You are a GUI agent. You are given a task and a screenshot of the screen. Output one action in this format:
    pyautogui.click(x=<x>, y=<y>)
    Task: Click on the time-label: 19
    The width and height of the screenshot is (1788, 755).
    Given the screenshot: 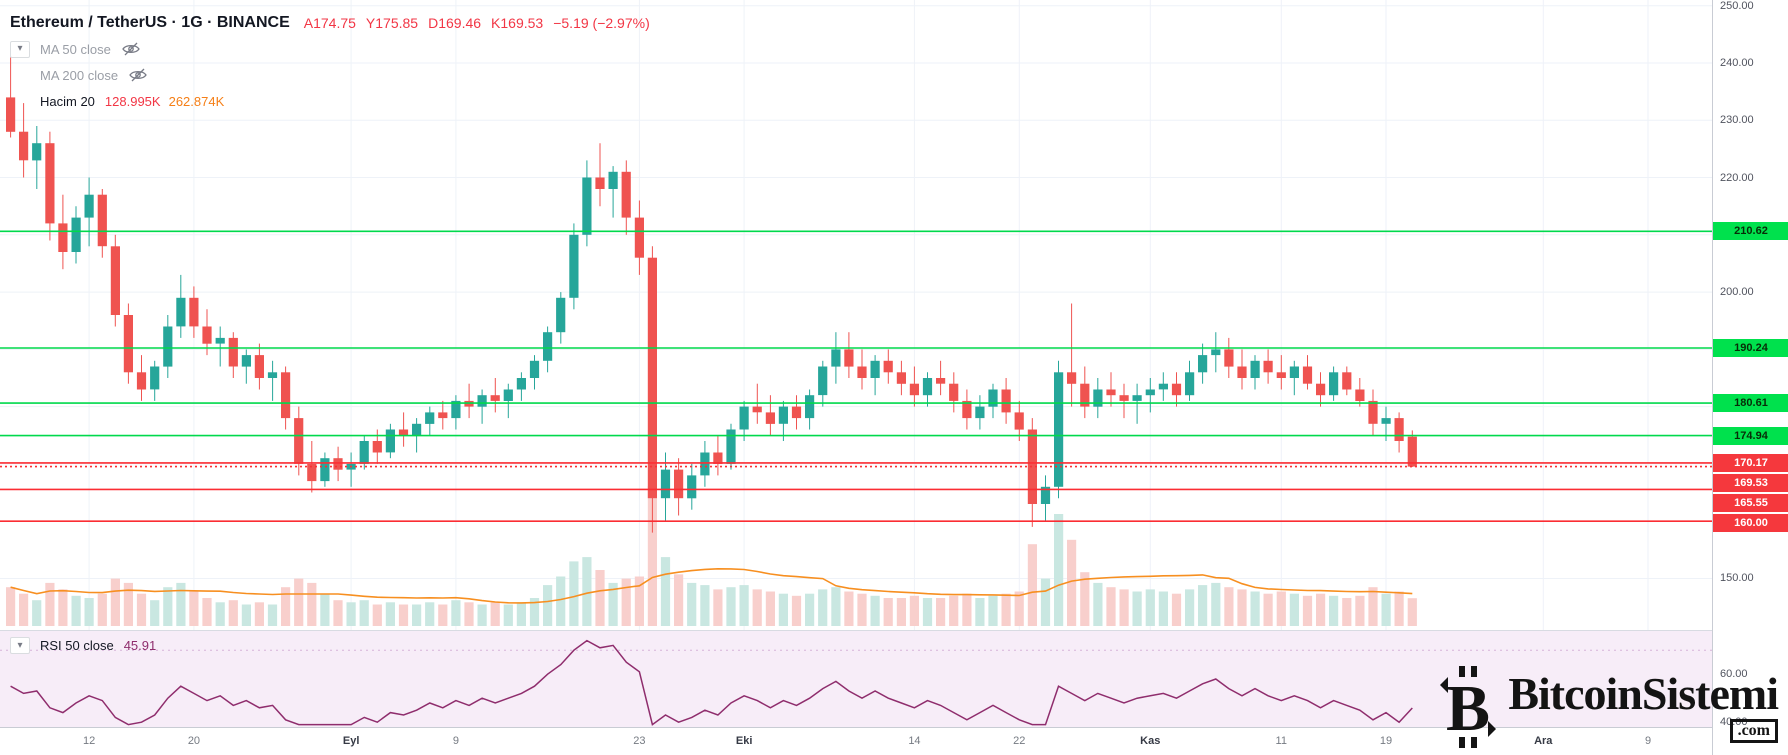 What is the action you would take?
    pyautogui.click(x=1386, y=741)
    